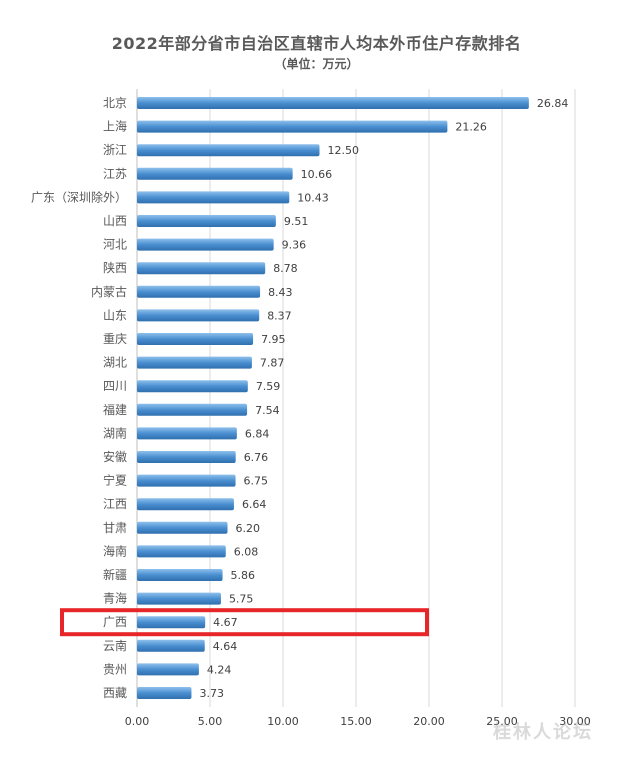 The image size is (633, 772). Describe the element at coordinates (115, 315) in the screenshot. I see `category-label: 山东` at that location.